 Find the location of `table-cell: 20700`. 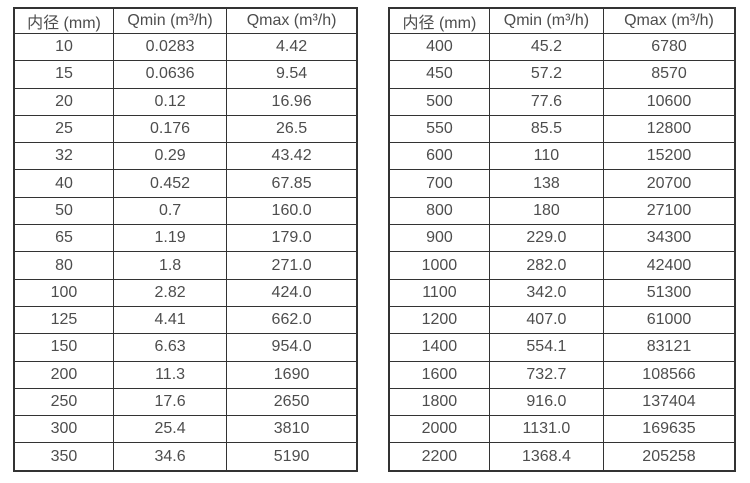

table-cell: 20700 is located at coordinates (669, 183).